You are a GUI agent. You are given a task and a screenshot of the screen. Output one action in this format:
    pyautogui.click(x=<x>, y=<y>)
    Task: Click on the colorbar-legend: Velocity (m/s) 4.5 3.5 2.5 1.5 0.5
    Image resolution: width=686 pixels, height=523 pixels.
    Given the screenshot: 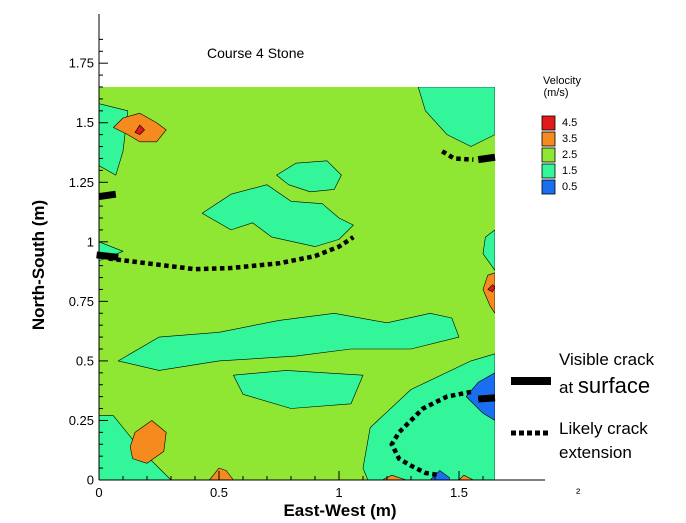 What is the action you would take?
    pyautogui.click(x=561, y=135)
    